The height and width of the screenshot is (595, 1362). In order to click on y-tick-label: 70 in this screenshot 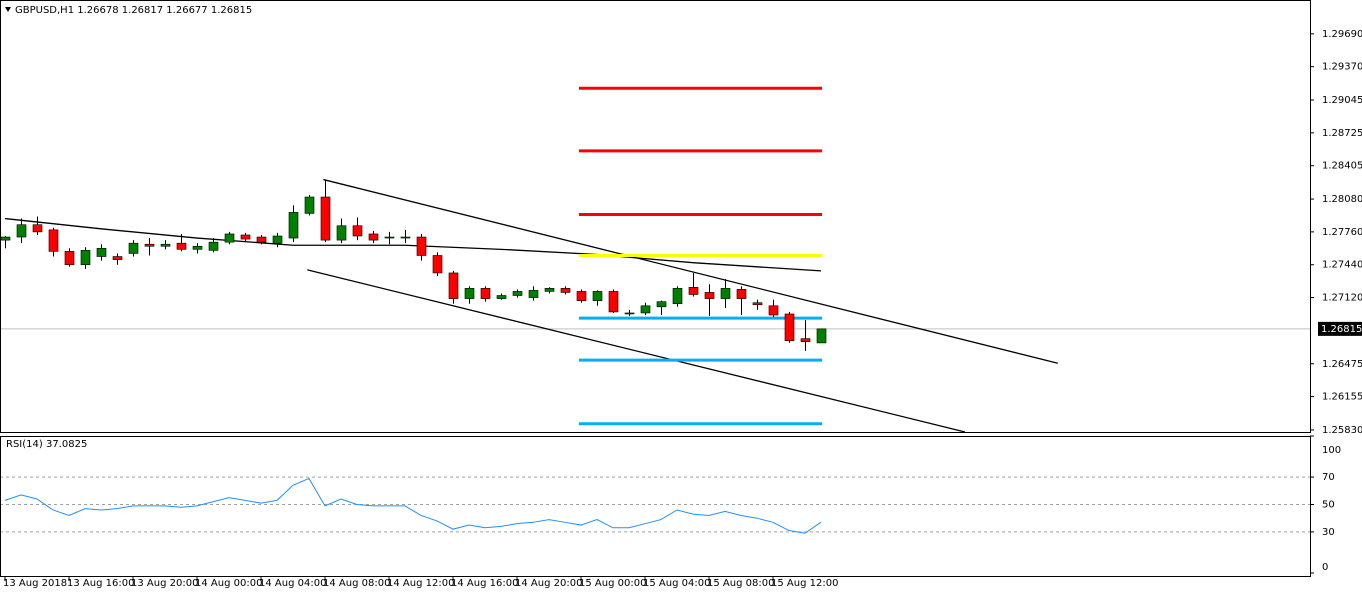, I will do `click(1328, 477)`.